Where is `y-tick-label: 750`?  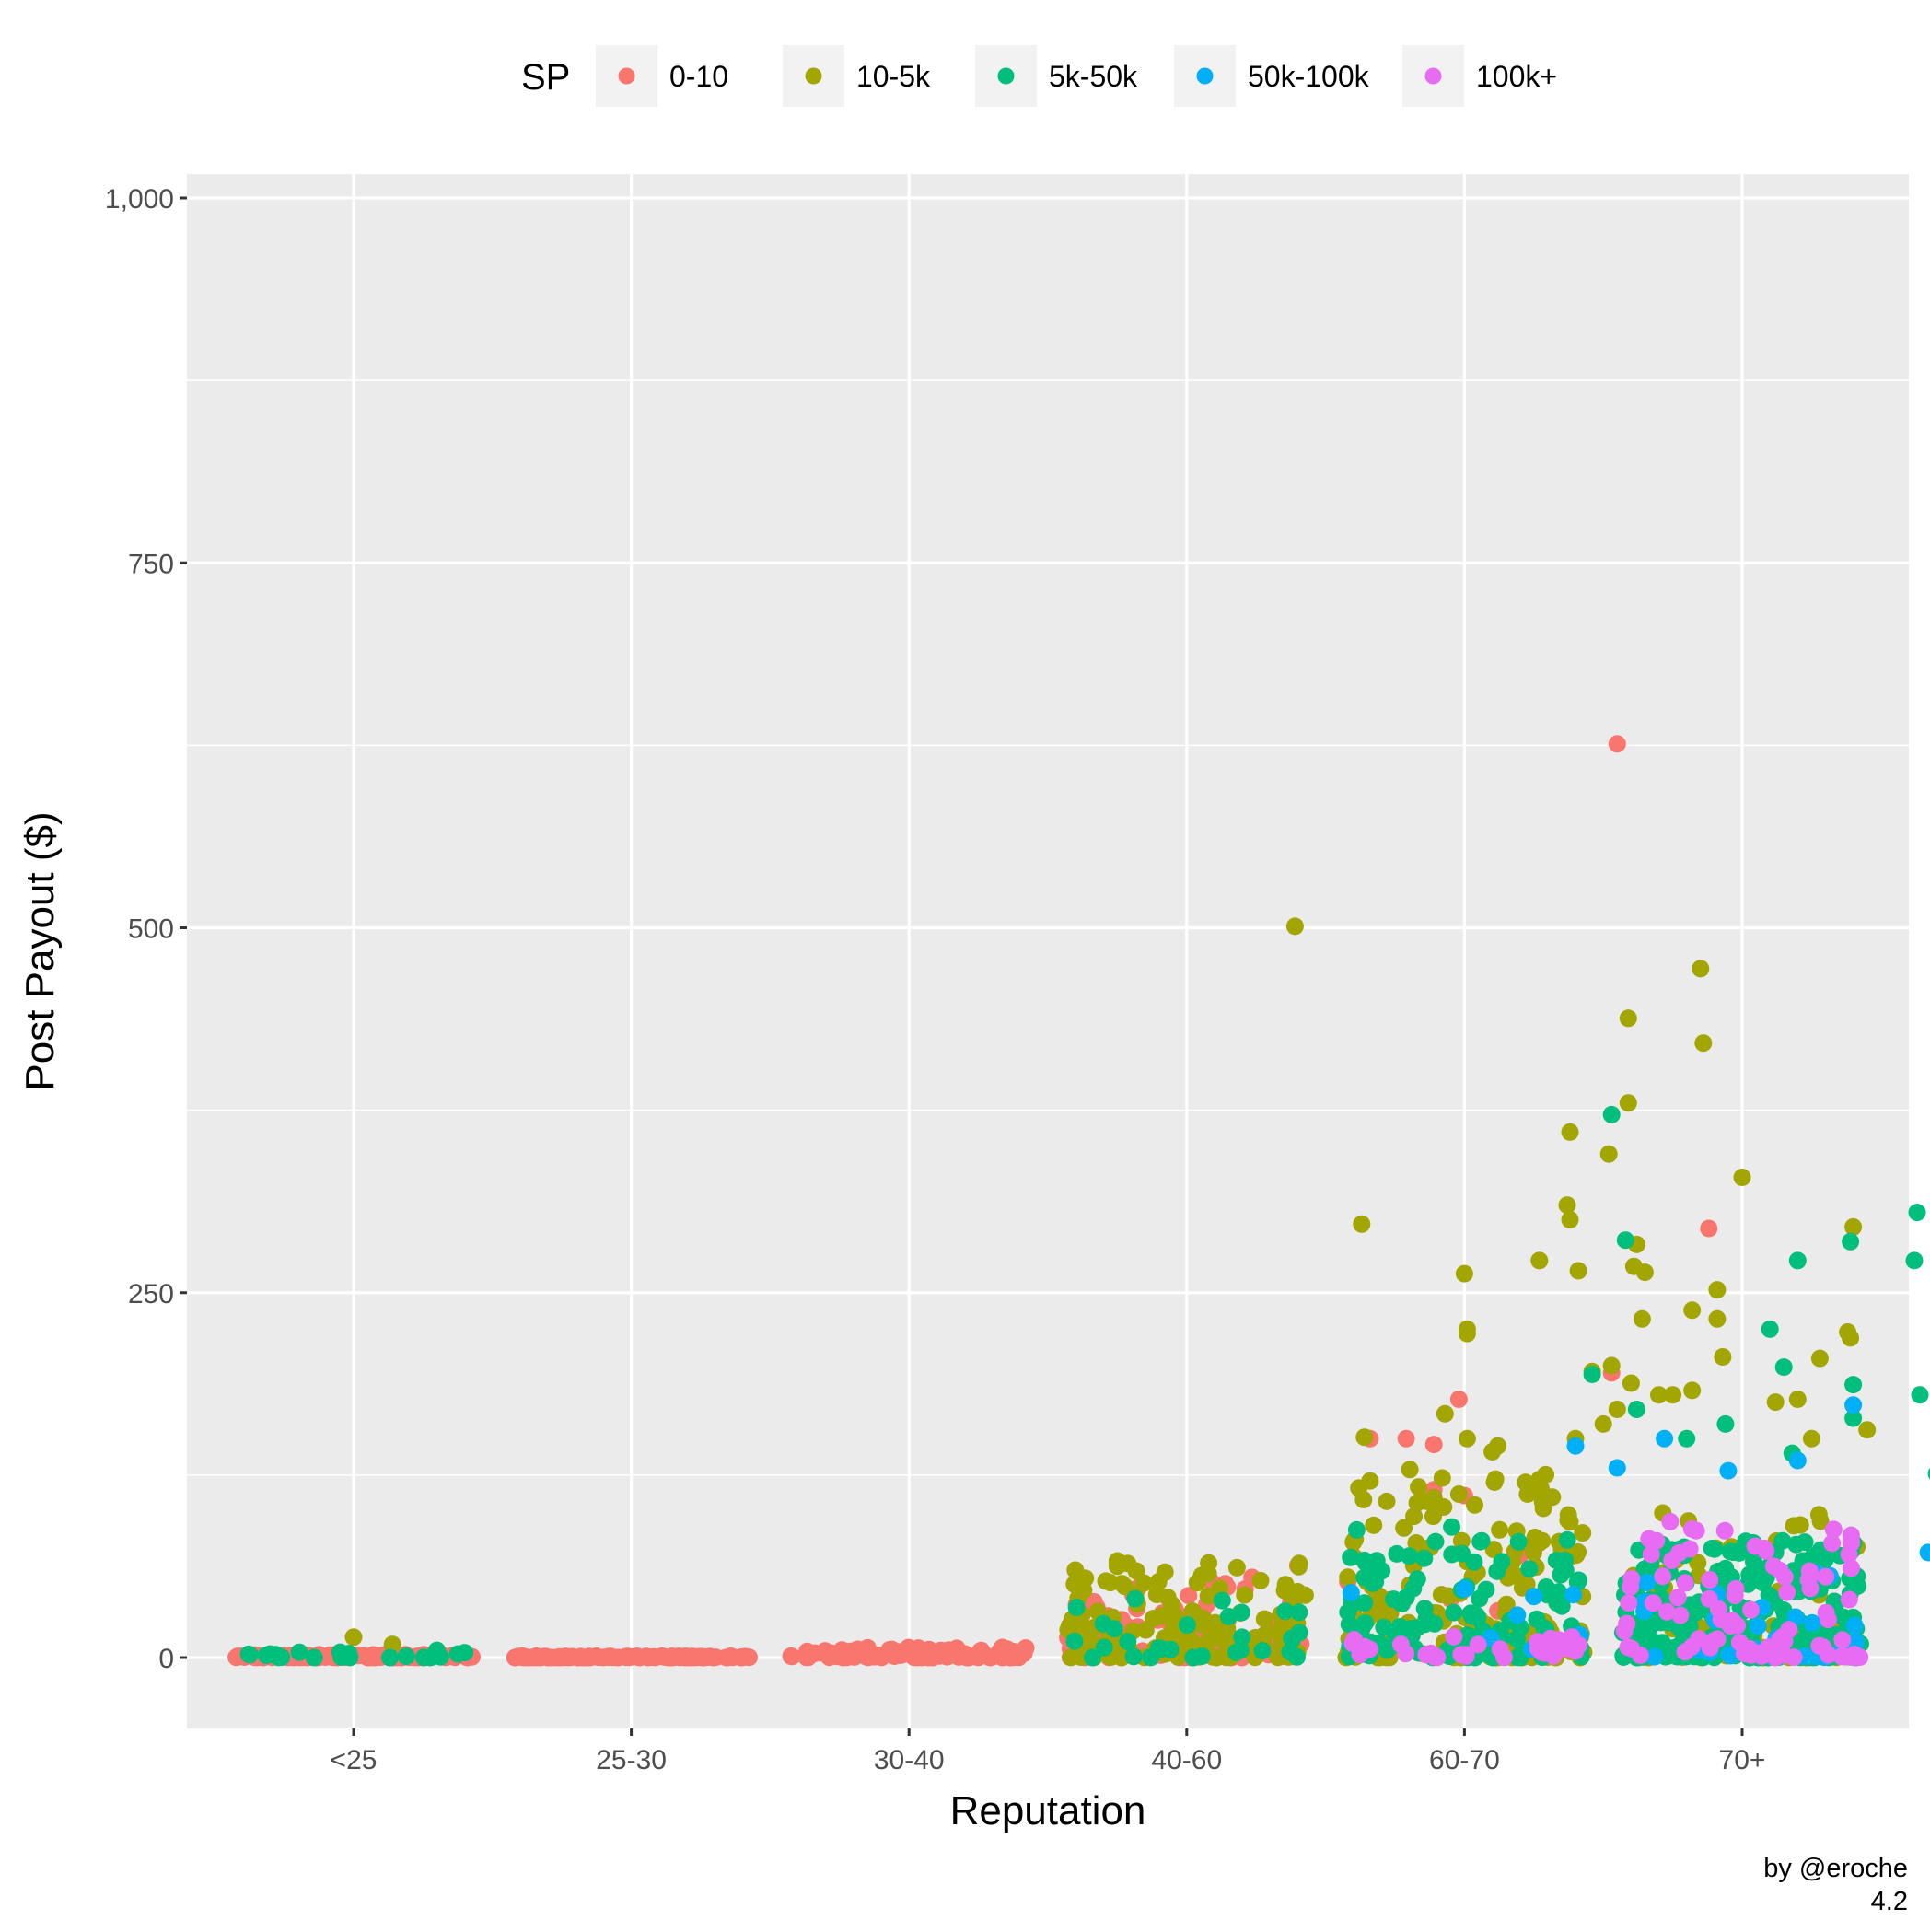 y-tick-label: 750 is located at coordinates (151, 564).